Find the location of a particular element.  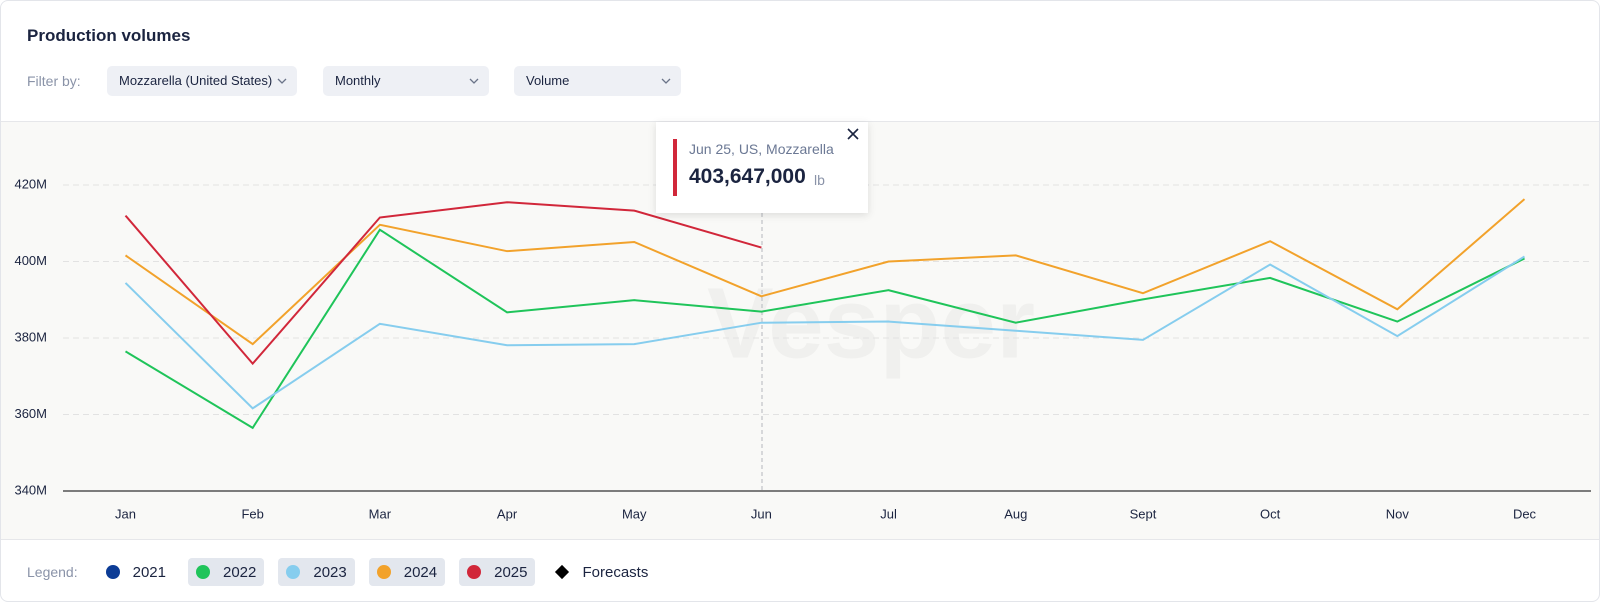

y-tick-label: 400M is located at coordinates (30, 260).